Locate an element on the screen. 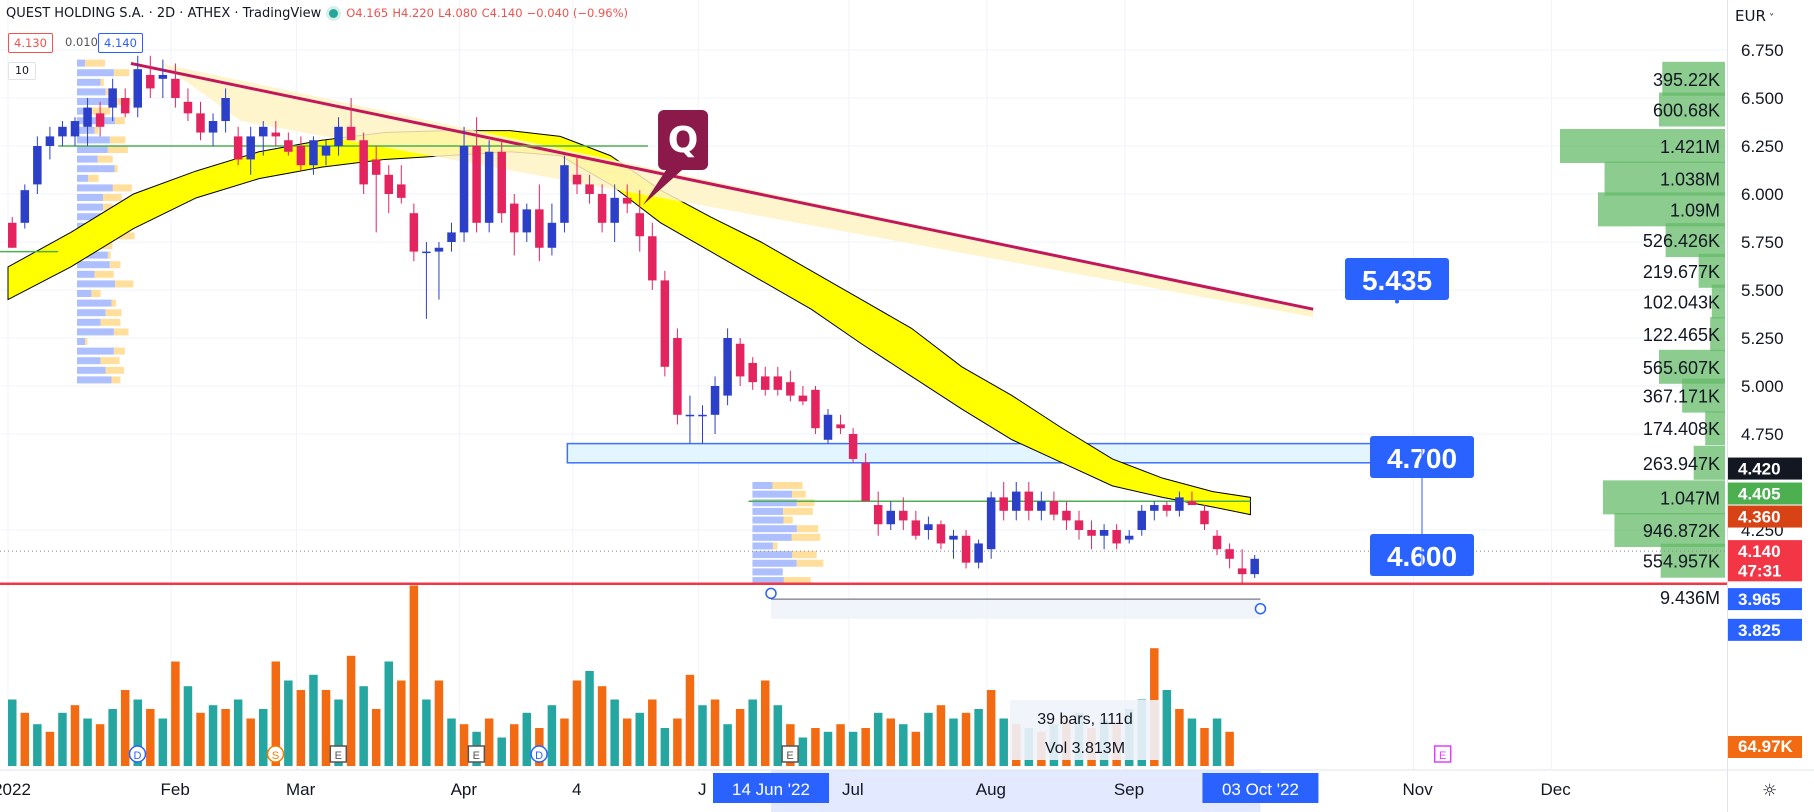 The width and height of the screenshot is (1814, 812). profile-value-label: 1.421M is located at coordinates (1690, 147).